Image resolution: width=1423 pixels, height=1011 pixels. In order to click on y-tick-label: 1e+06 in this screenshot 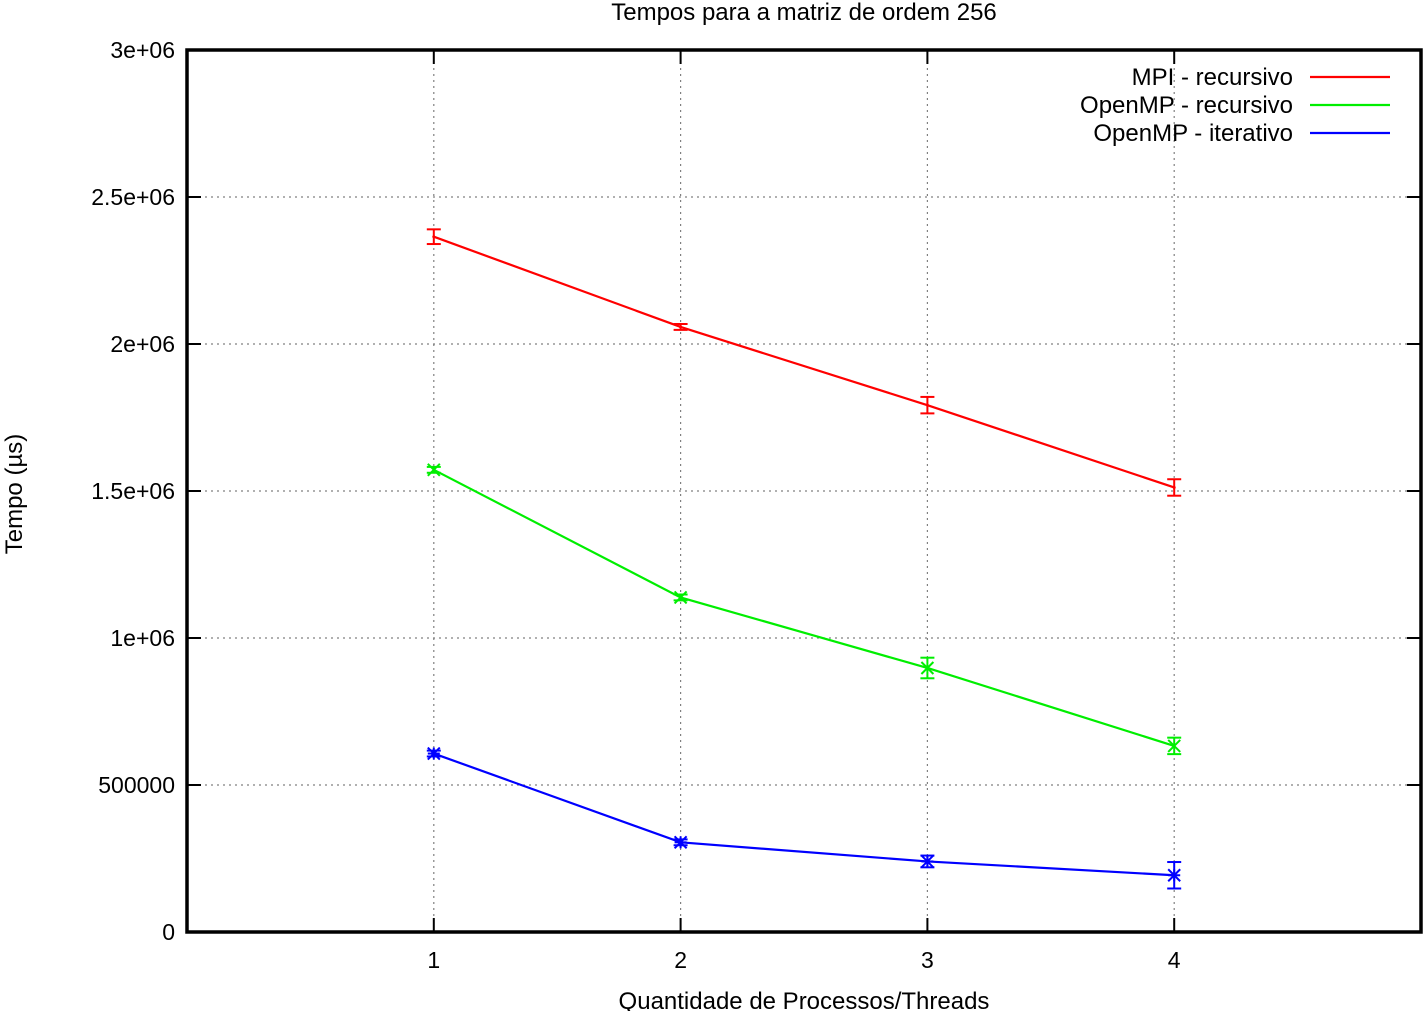, I will do `click(142, 638)`.